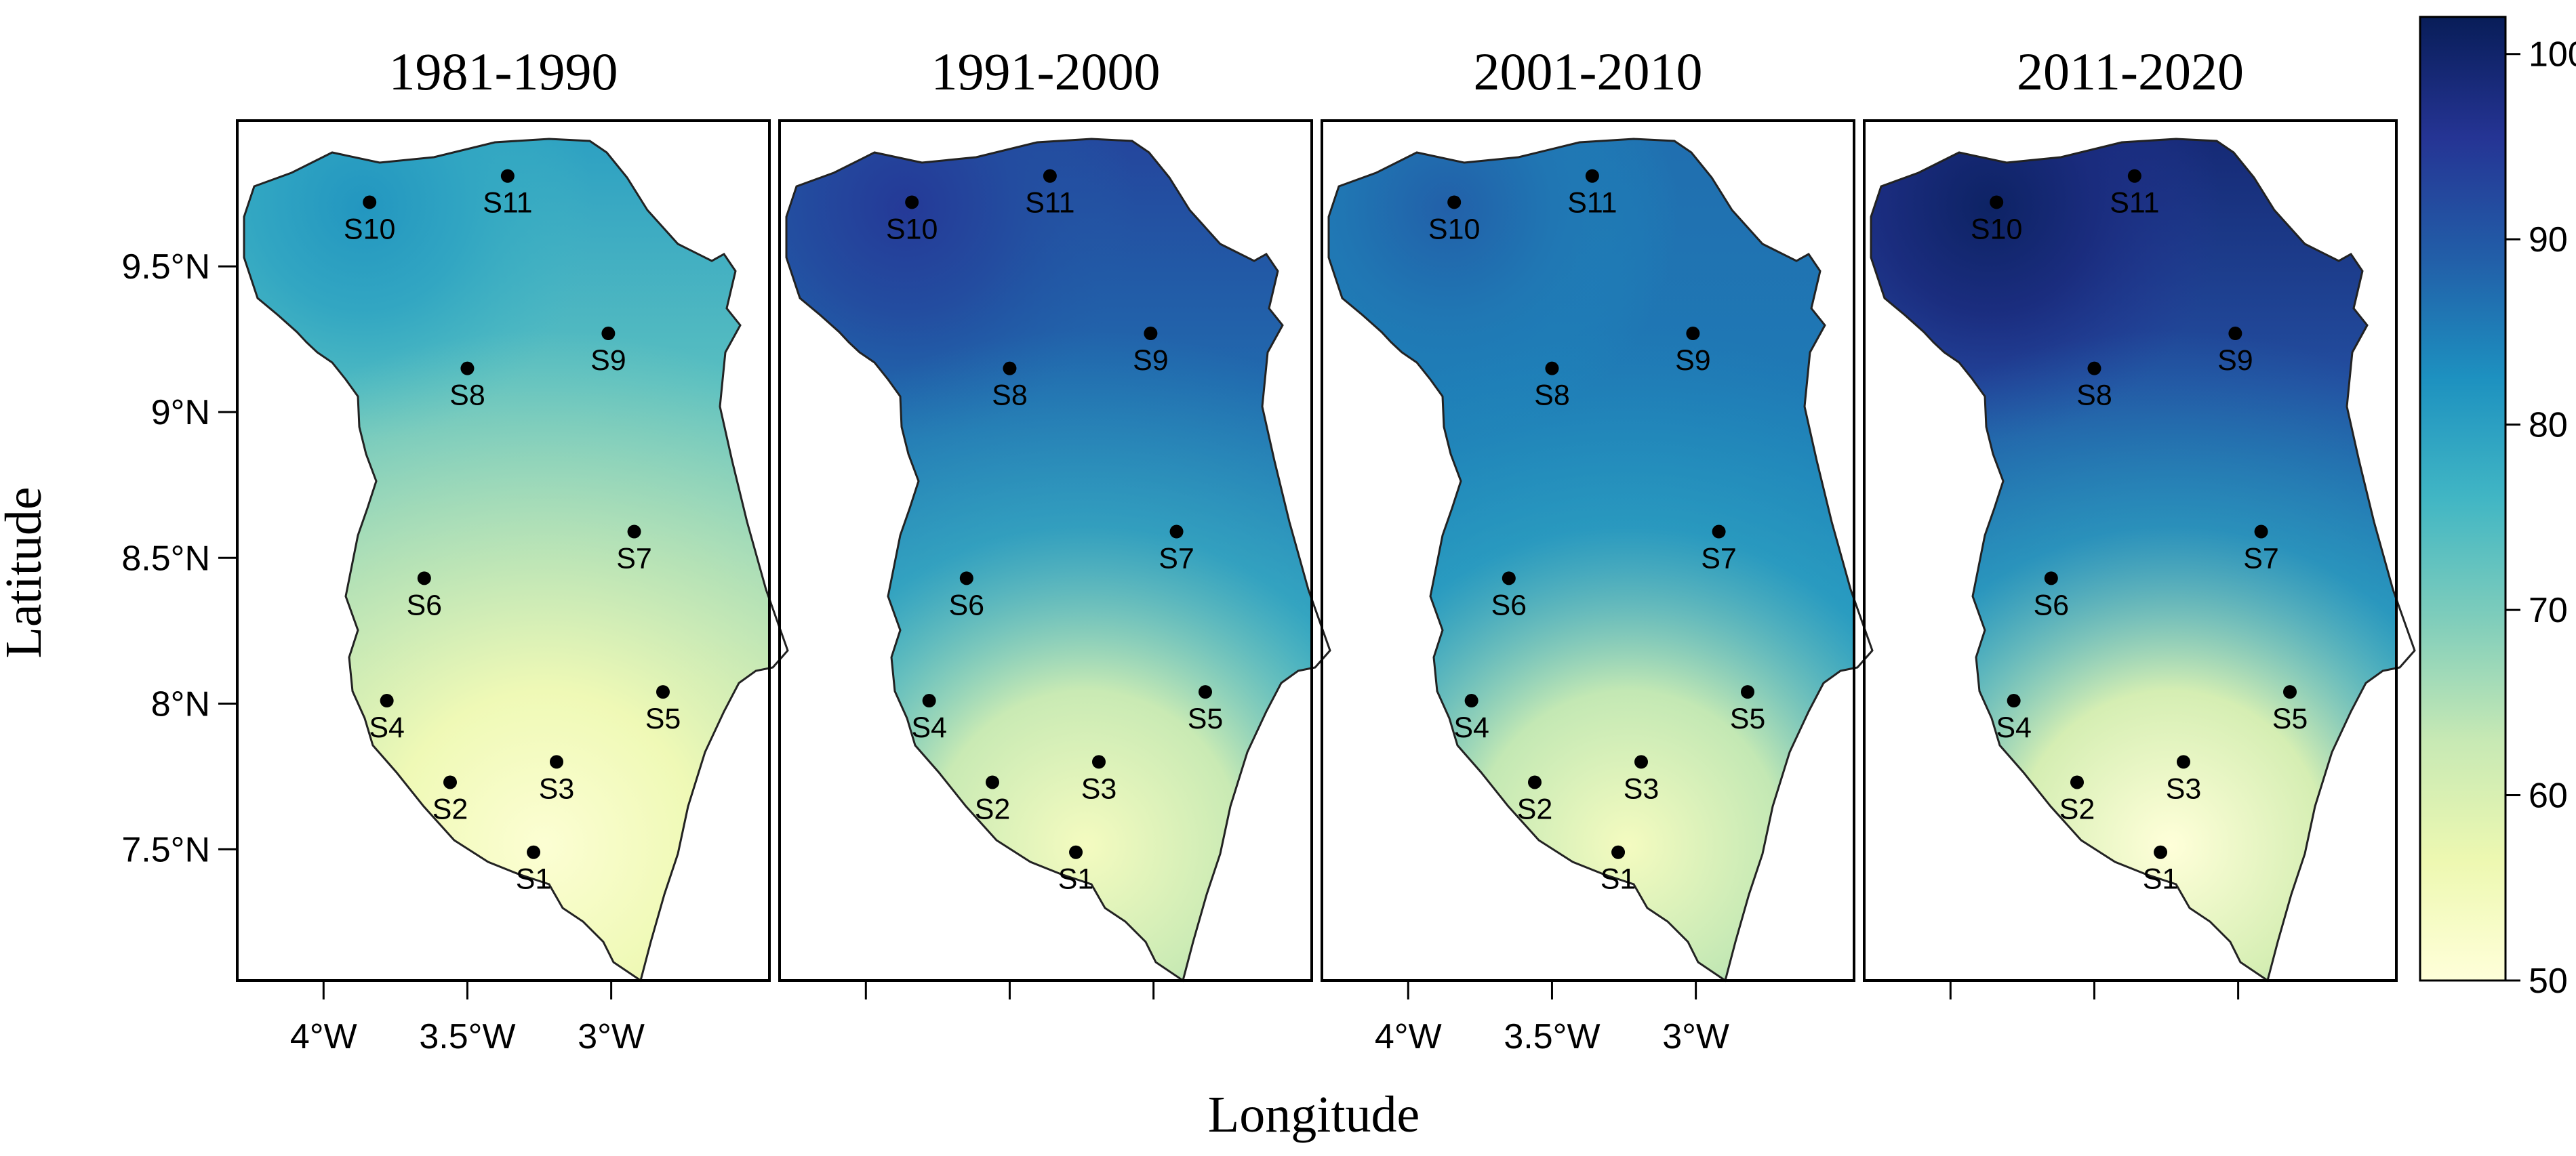  I want to click on interpolated-surface, so click(506, 560).